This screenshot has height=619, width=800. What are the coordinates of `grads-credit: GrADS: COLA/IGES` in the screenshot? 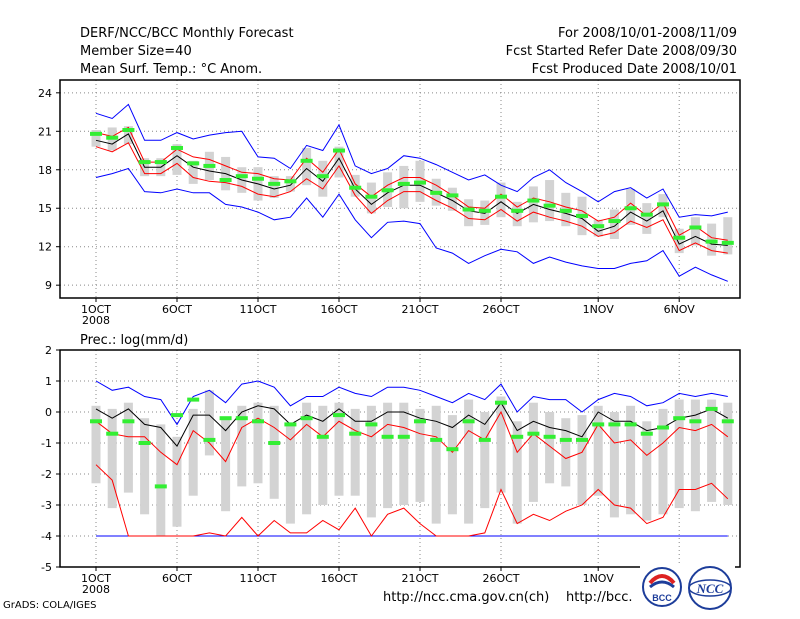 It's located at (50, 605).